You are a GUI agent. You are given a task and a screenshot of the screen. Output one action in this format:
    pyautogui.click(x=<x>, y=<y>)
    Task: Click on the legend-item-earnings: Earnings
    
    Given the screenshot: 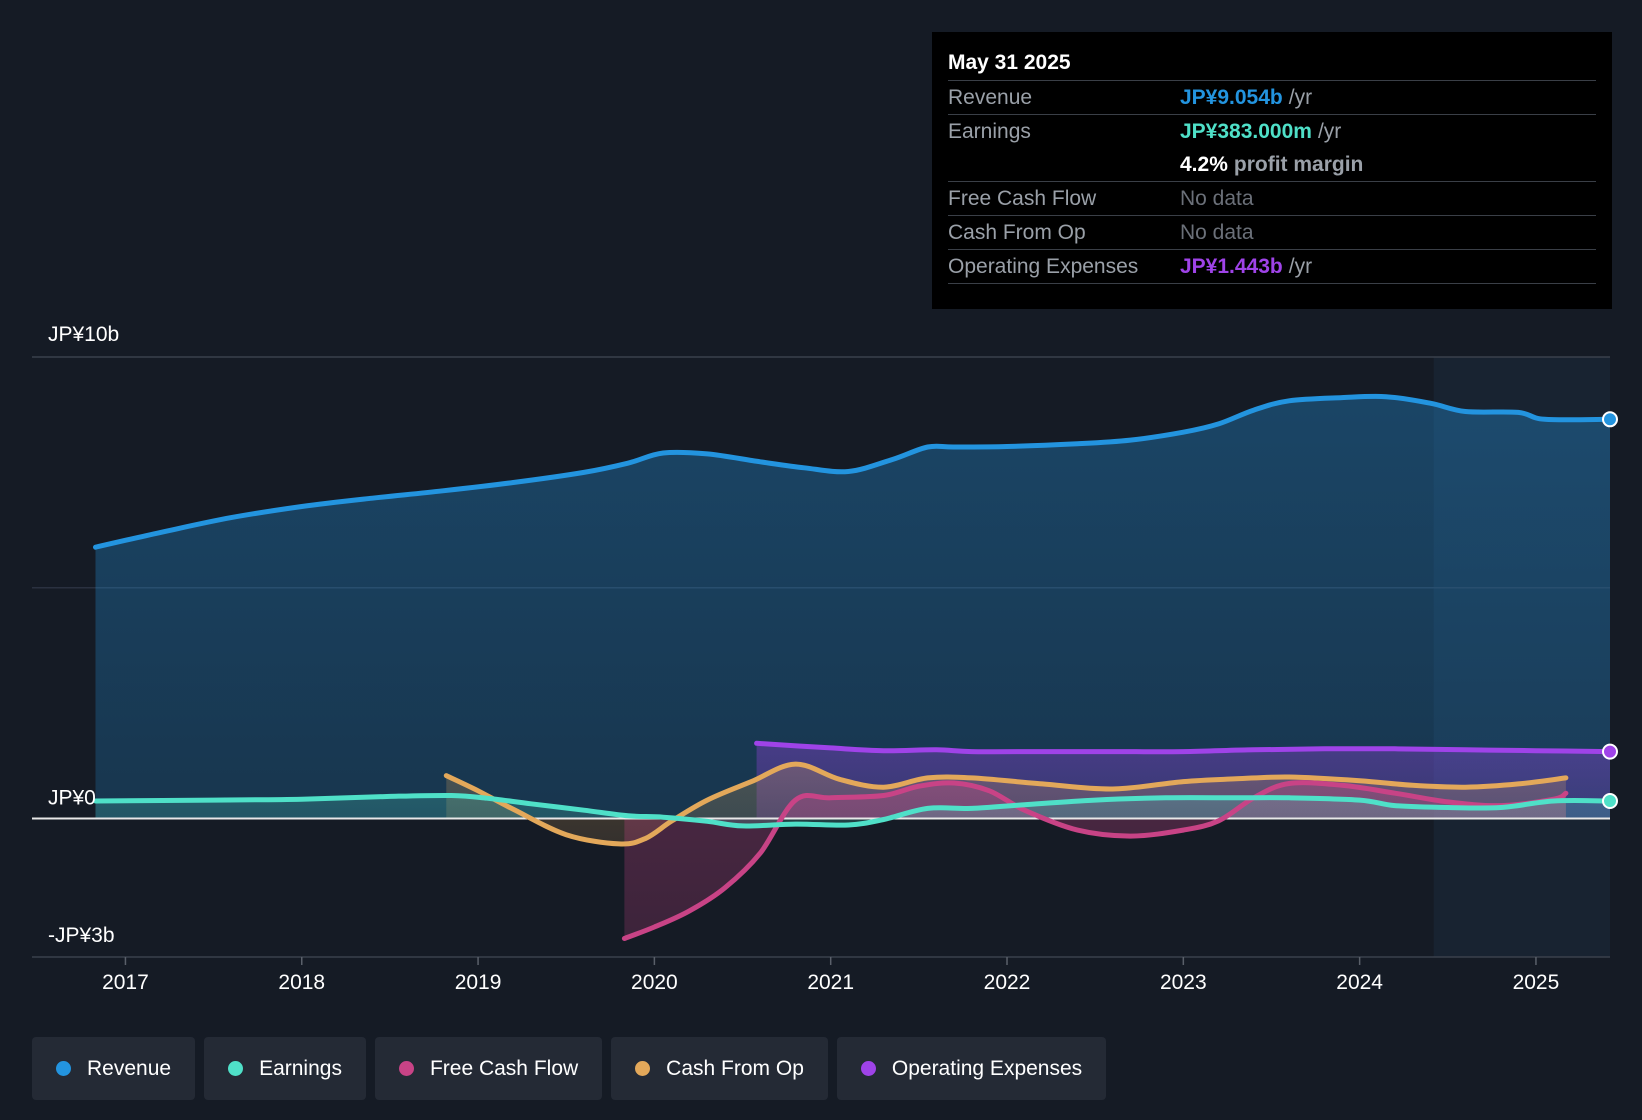 What is the action you would take?
    pyautogui.click(x=285, y=1068)
    